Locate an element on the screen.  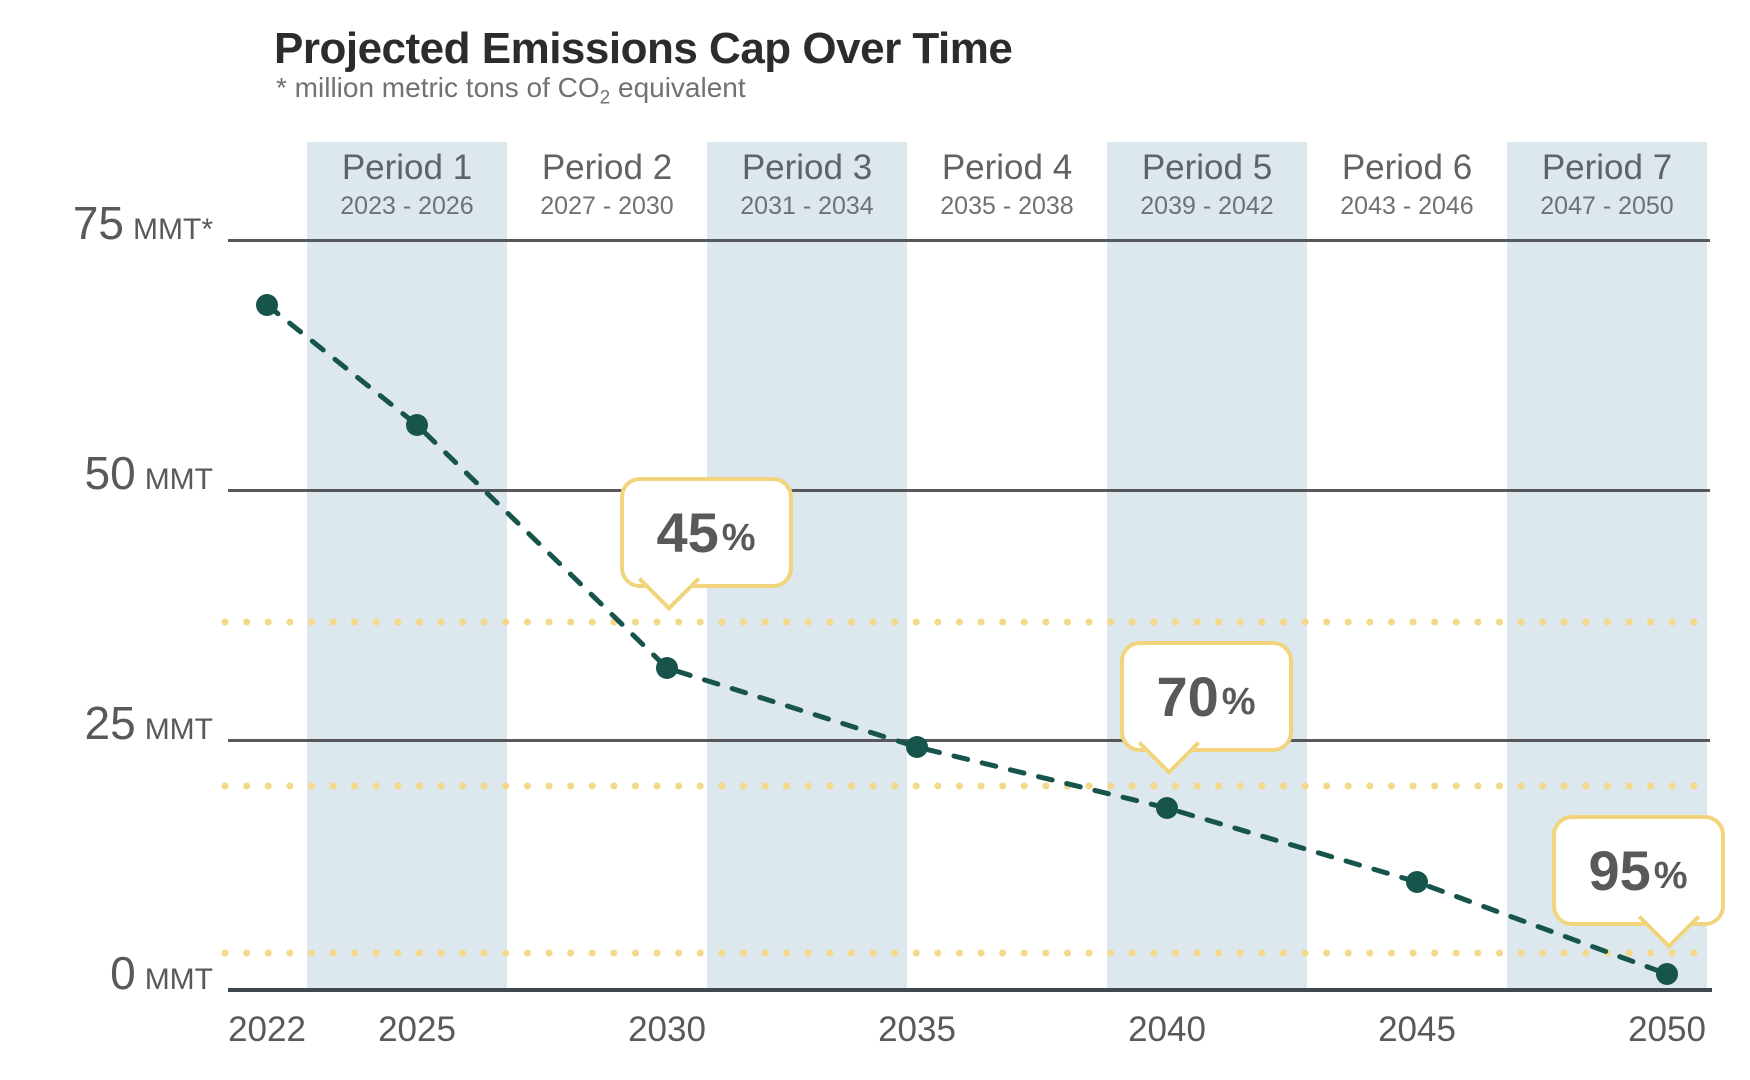
gridline-50mmt is located at coordinates (969, 490).